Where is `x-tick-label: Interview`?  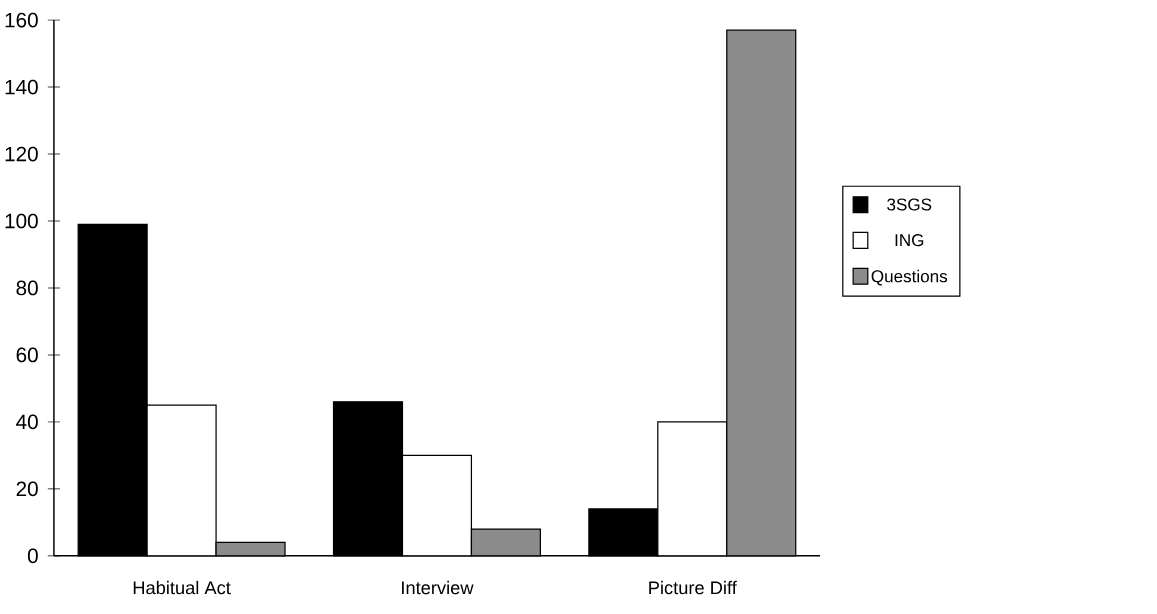 x-tick-label: Interview is located at coordinates (438, 587).